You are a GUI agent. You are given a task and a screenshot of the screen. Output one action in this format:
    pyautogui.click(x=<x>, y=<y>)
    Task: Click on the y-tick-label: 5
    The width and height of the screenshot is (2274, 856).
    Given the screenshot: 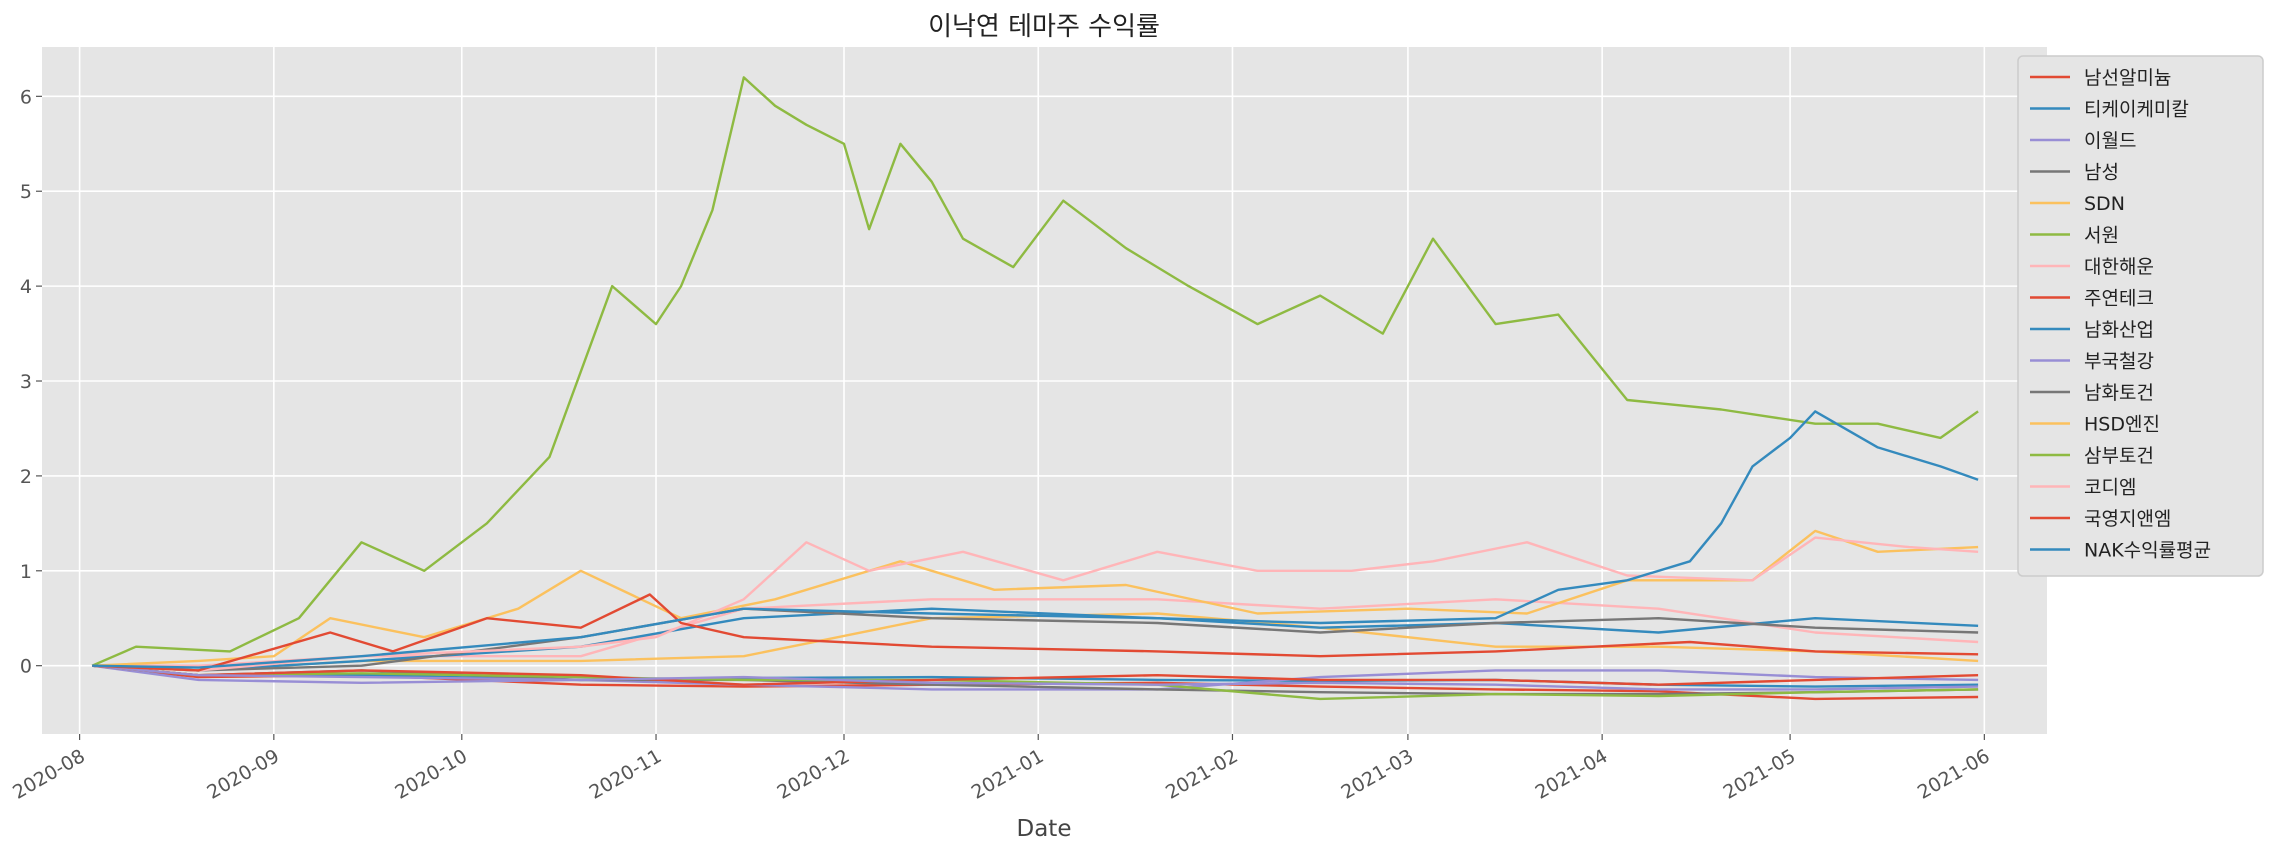 What is the action you would take?
    pyautogui.click(x=26, y=192)
    